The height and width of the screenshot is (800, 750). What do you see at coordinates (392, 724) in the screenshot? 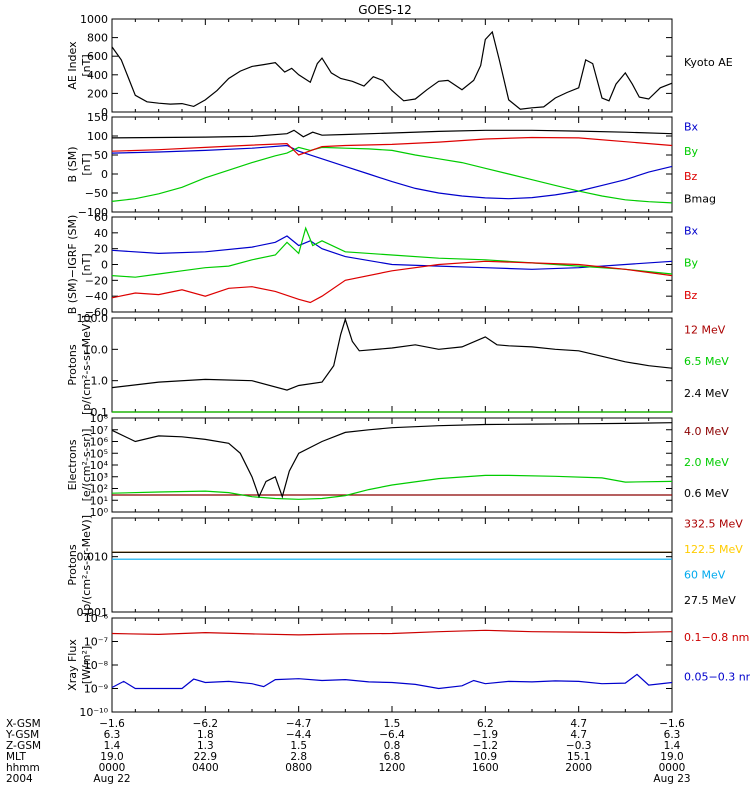
I see `footer-xgsm-value: 1.5` at bounding box center [392, 724].